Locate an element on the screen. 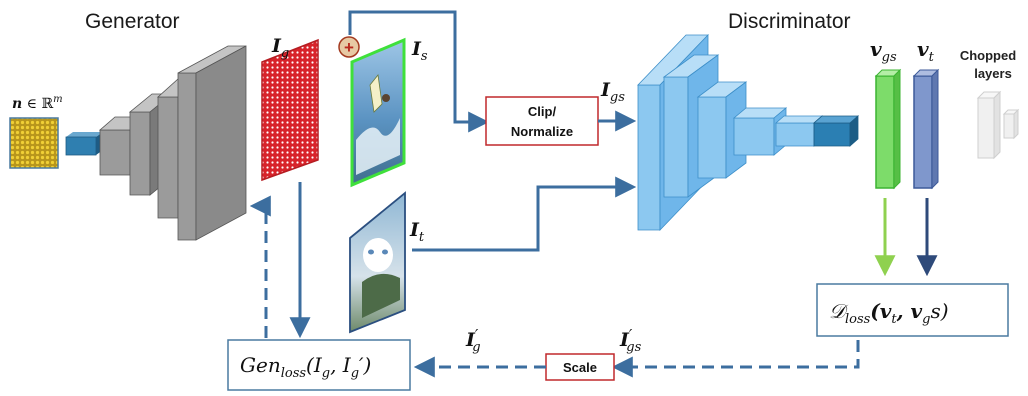  vgs-feature: vgs is located at coordinates (886, 113).